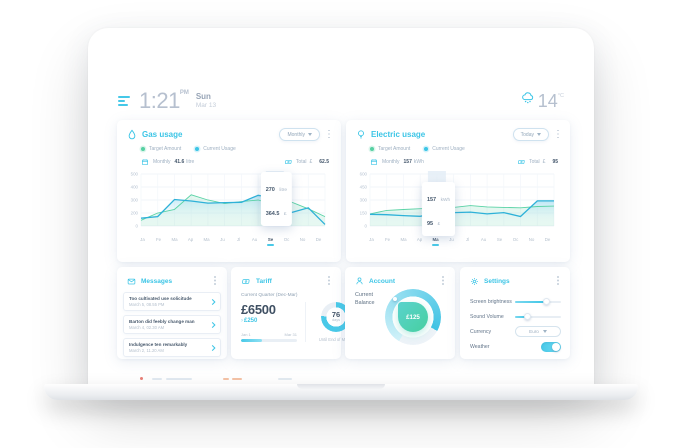 This screenshot has width=682, height=448. What do you see at coordinates (135, 187) in the screenshot?
I see `svg-text: 400` at bounding box center [135, 187].